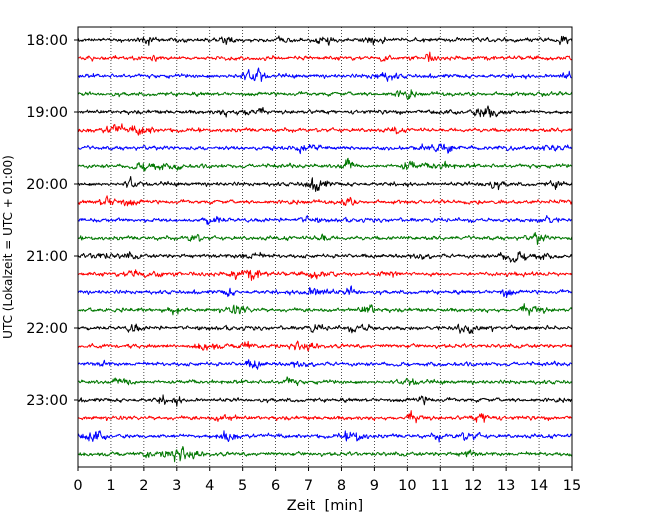 Image resolution: width=650 pixels, height=524 pixels. Describe the element at coordinates (572, 486) in the screenshot. I see `x-tick-label-15: 15` at that location.